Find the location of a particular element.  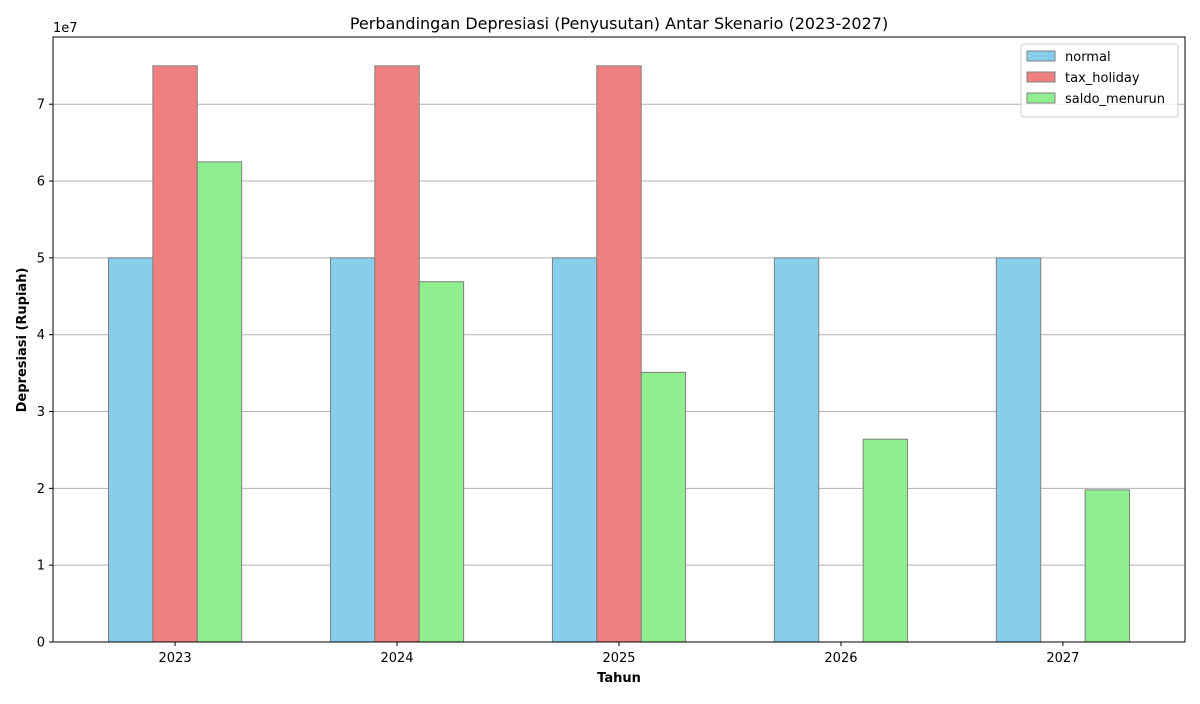

legend-box is located at coordinates (1099, 80).